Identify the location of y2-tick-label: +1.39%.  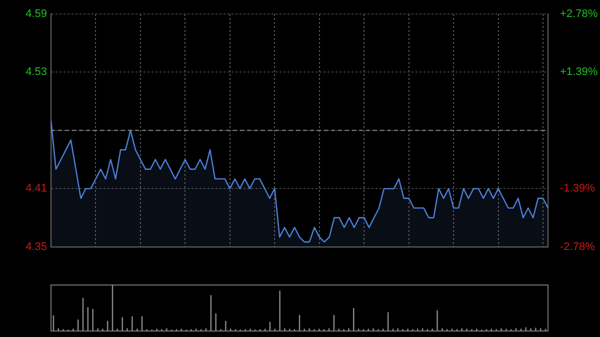
(579, 72).